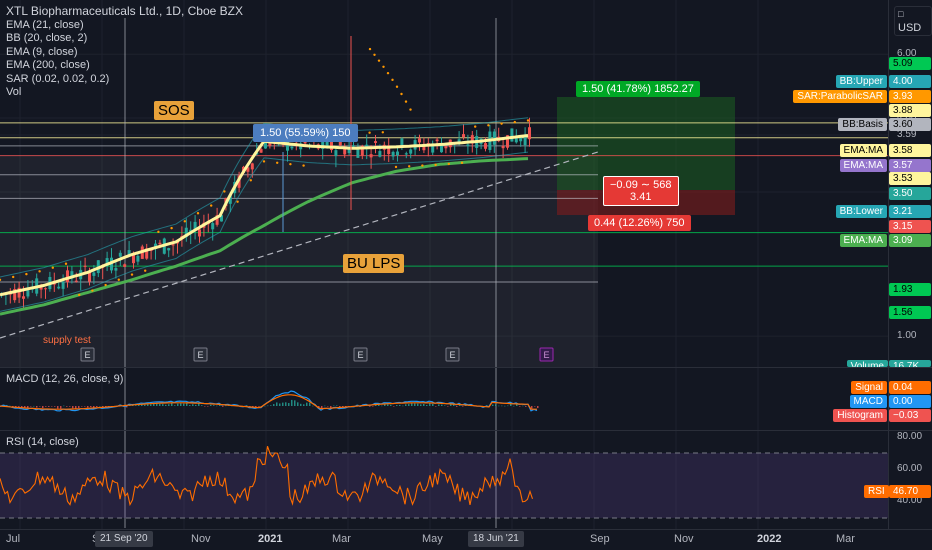  Describe the element at coordinates (910, 240) in the screenshot. I see `axis-value-tag: 3.09` at that location.